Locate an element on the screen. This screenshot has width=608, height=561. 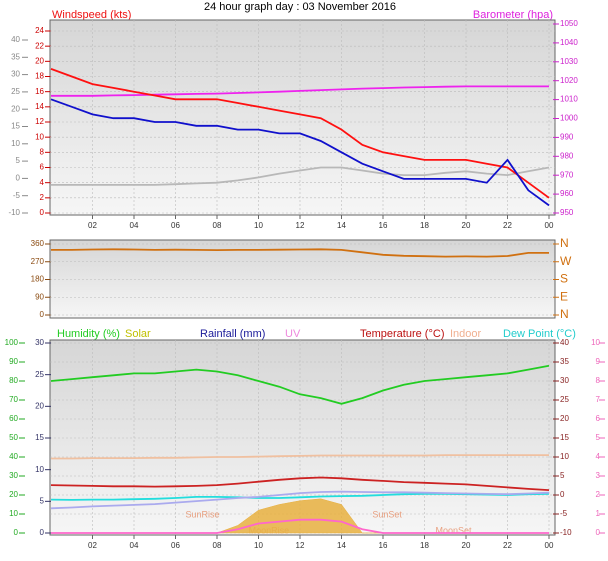
y3-tick-label: 30 is located at coordinates (39, 342).